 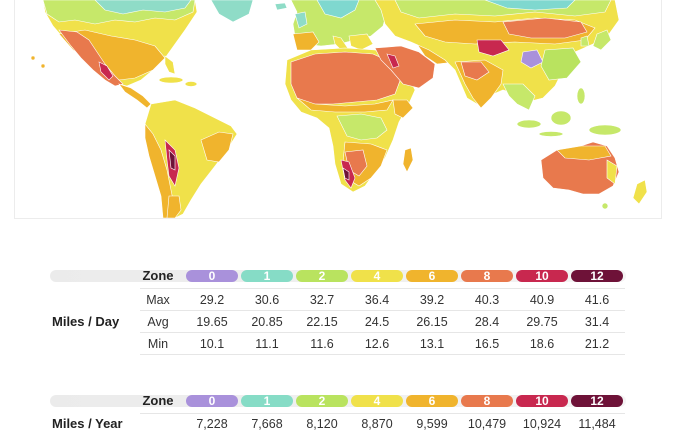 I want to click on sumatra, so click(x=529, y=124).